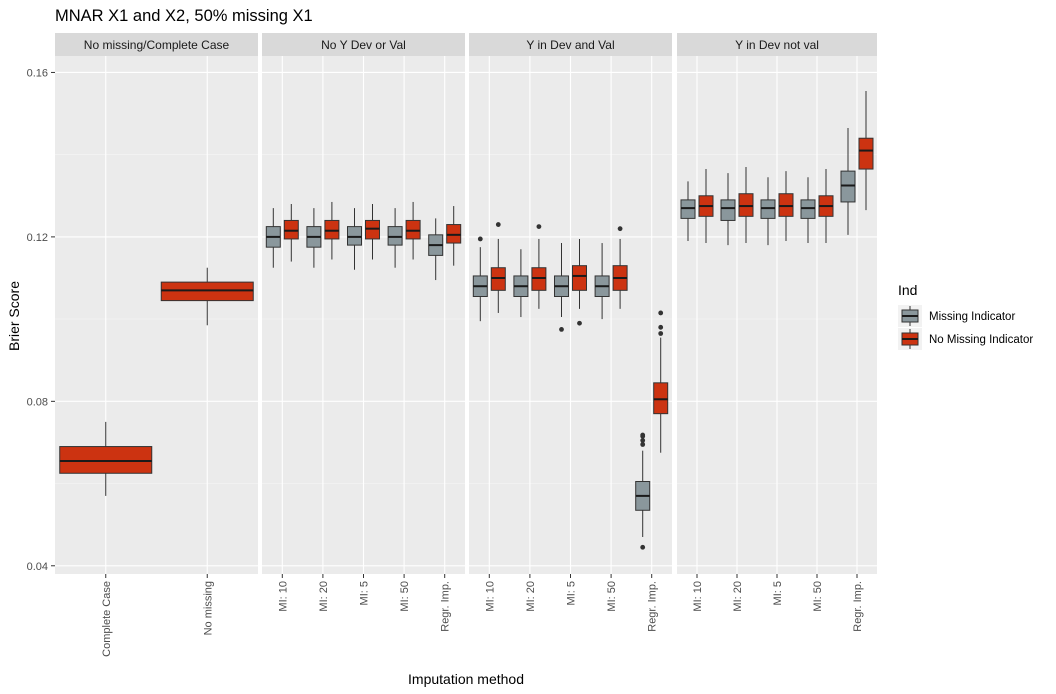 The width and height of the screenshot is (1056, 694). Describe the element at coordinates (981, 340) in the screenshot. I see `legend-entry-label: No Missing Indicator` at that location.